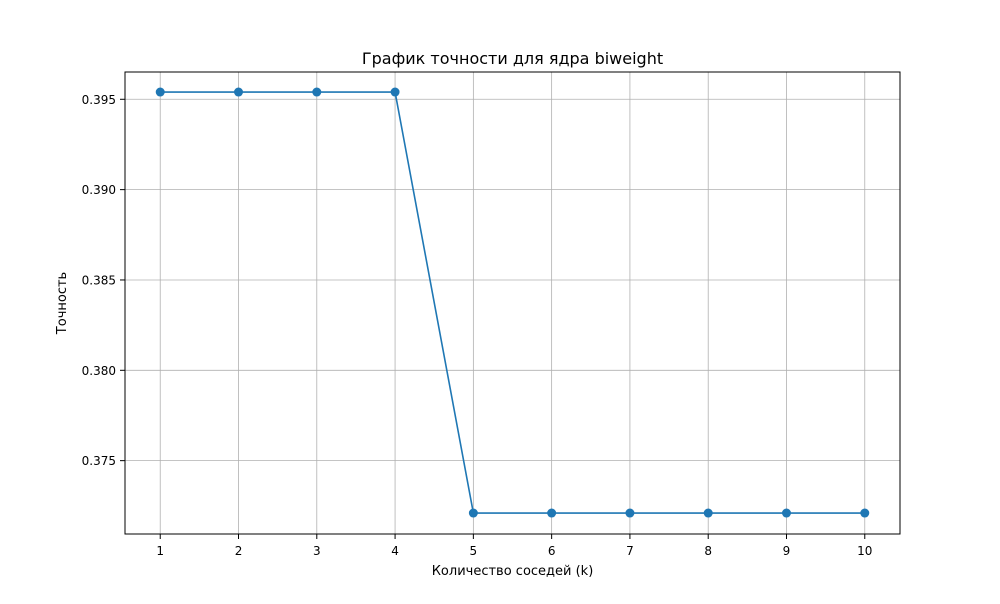  I want to click on y-tick-label: 0.380, so click(99, 371).